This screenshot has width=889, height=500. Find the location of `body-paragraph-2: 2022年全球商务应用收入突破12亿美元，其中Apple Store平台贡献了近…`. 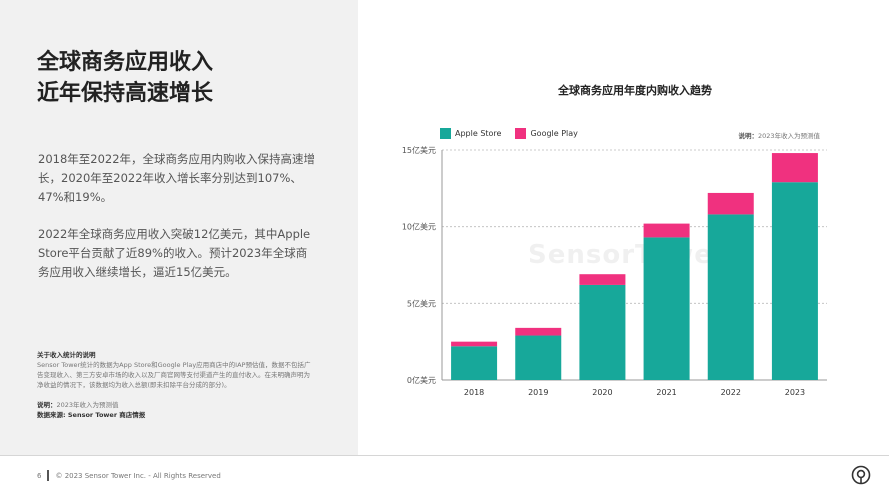

body-paragraph-2: 2022年全球商务应用收入突破12亿美元，其中Apple Store平台贡献了近… is located at coordinates (174, 253).